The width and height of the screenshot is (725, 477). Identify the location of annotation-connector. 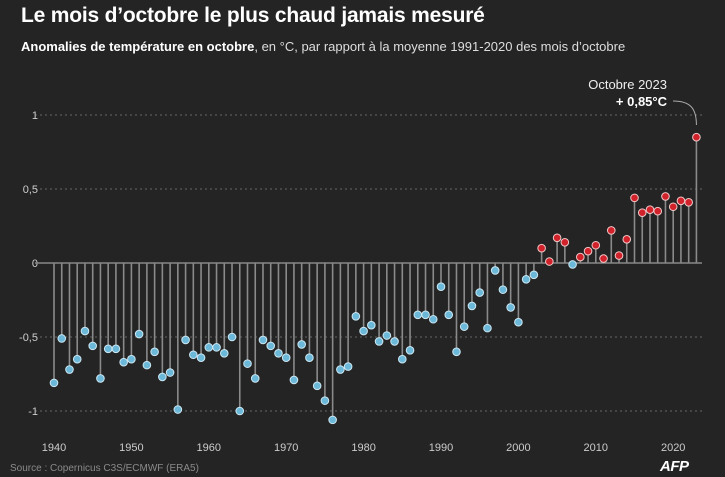
(684, 113).